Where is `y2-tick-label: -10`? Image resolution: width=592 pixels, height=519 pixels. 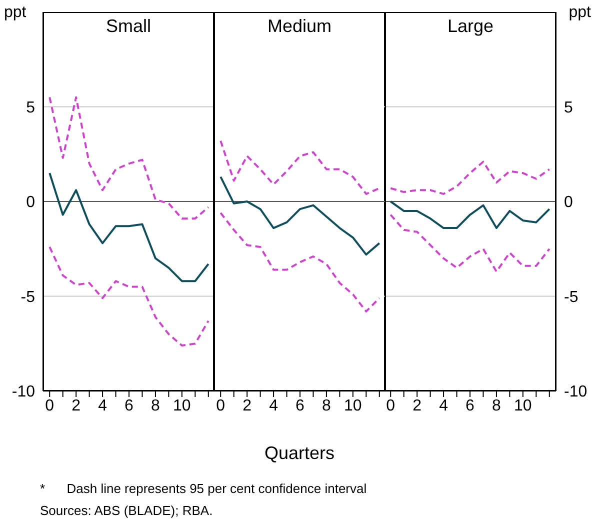 y2-tick-label: -10 is located at coordinates (576, 392).